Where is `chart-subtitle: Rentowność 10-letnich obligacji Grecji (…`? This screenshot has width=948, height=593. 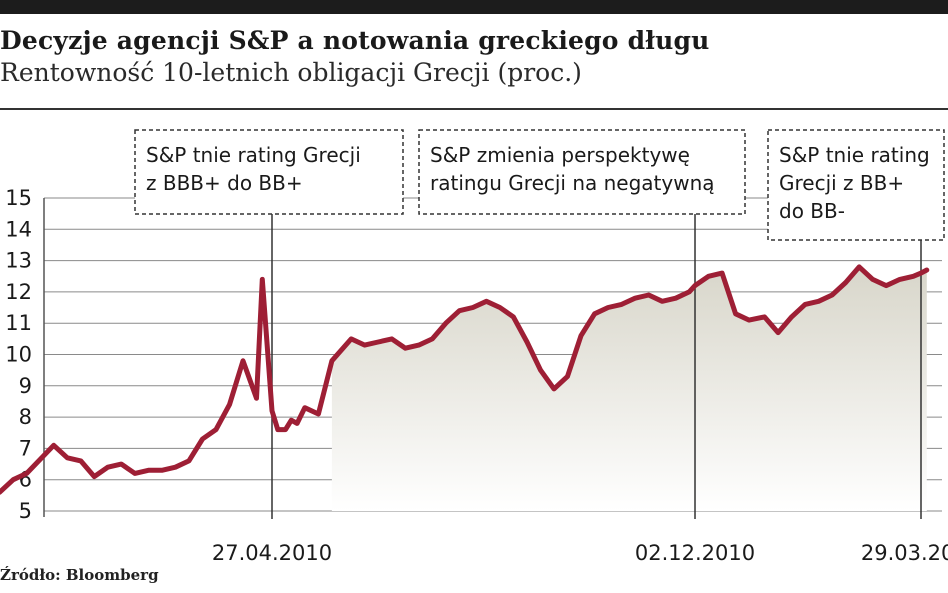 chart-subtitle: Rentowność 10-letnich obligacji Grecji (… is located at coordinates (291, 72).